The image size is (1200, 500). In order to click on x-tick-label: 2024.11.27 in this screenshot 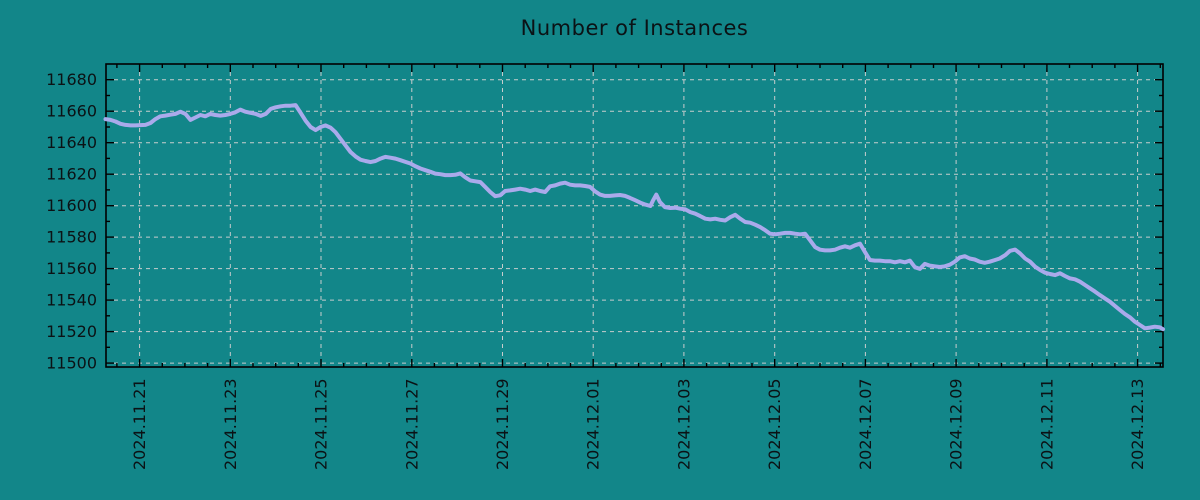, I will do `click(411, 424)`.